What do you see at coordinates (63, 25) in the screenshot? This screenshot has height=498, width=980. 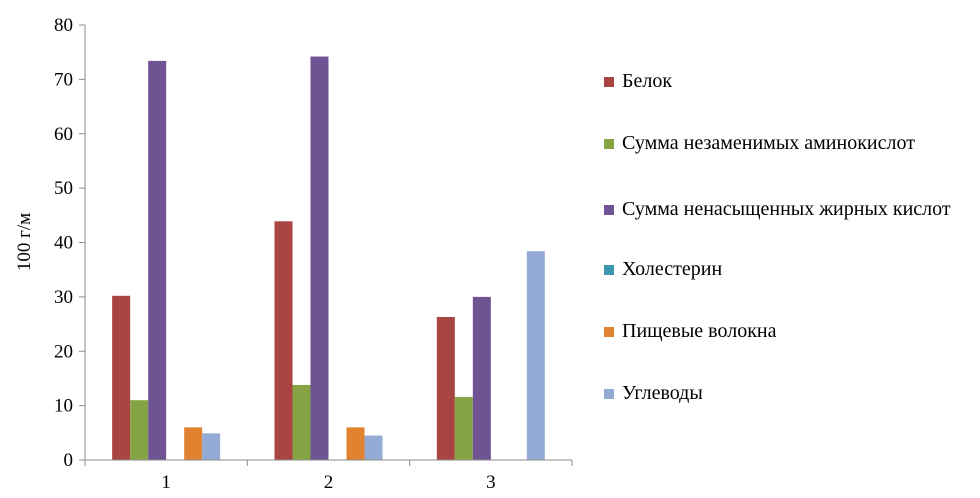 I see `y-tick-label: 80` at bounding box center [63, 25].